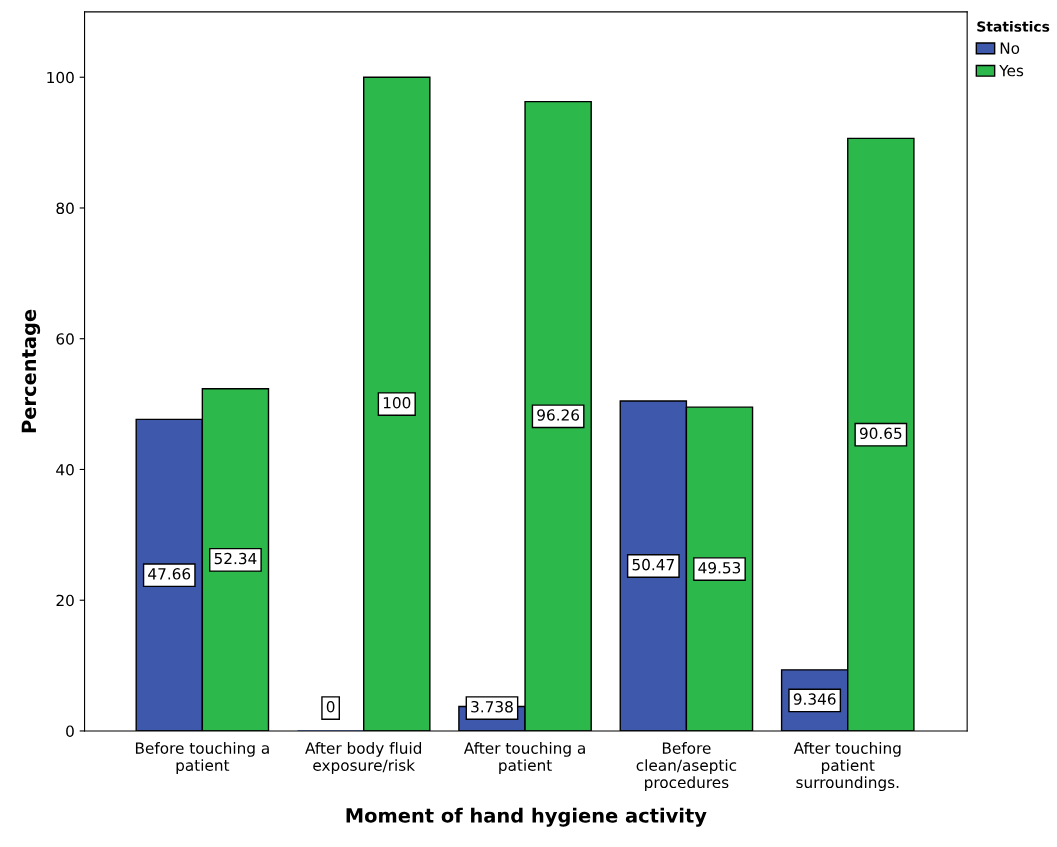  Describe the element at coordinates (526, 817) in the screenshot. I see `x-axis-title: Moment of hand hygiene activity` at that location.